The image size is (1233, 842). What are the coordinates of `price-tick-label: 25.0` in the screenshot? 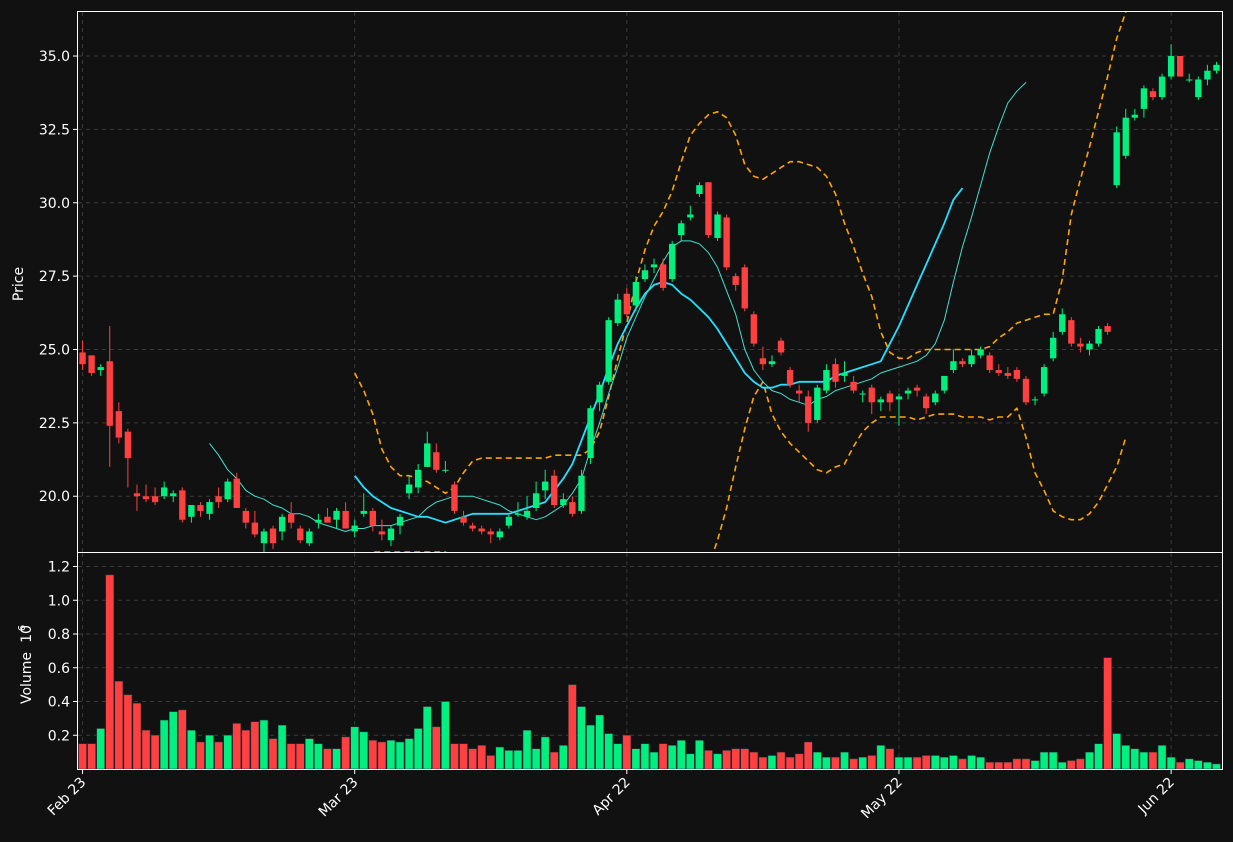 It's located at (54, 351).